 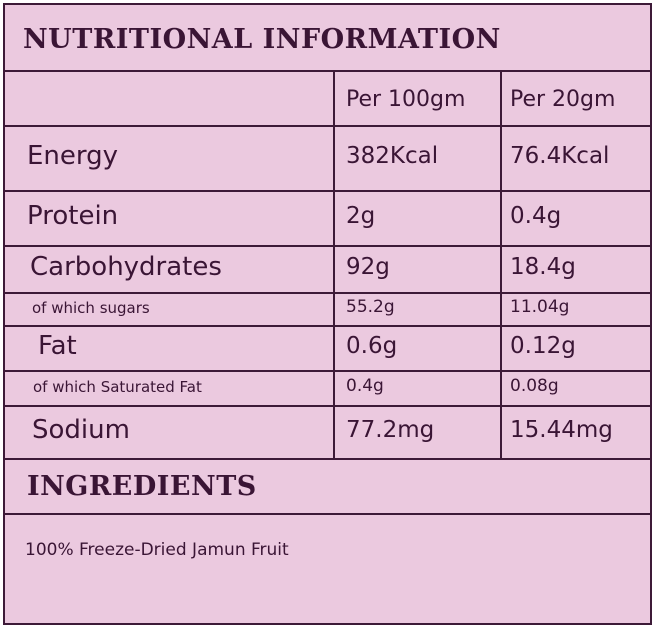 I want to click on cell-value: 0.08g, so click(x=534, y=386).